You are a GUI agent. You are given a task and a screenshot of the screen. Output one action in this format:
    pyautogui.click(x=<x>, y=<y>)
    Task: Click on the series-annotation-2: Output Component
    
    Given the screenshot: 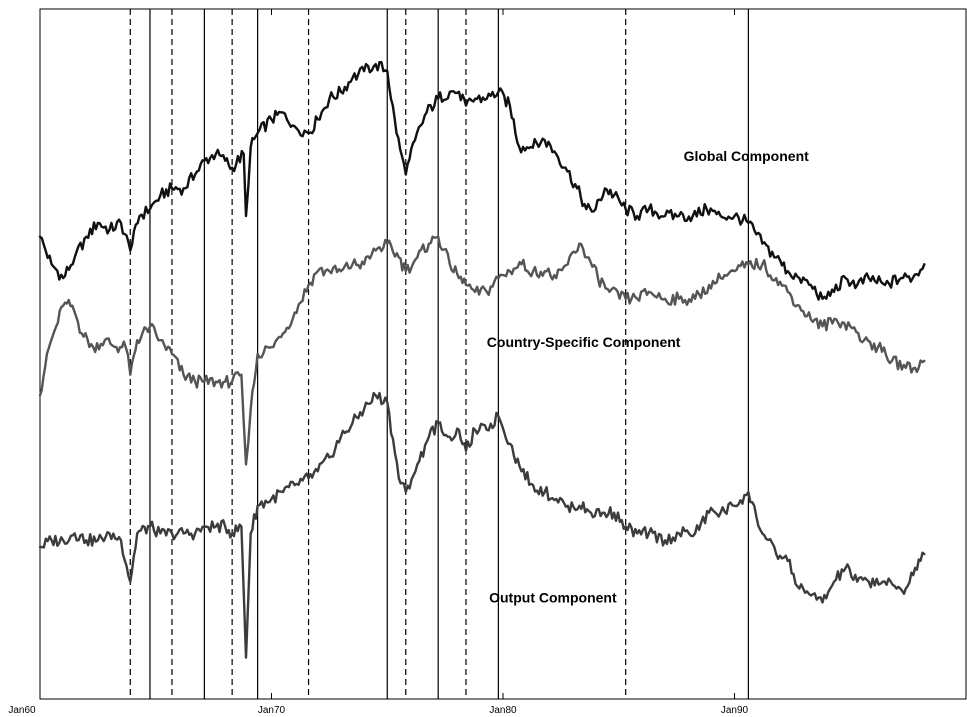 What is the action you would take?
    pyautogui.click(x=553, y=597)
    